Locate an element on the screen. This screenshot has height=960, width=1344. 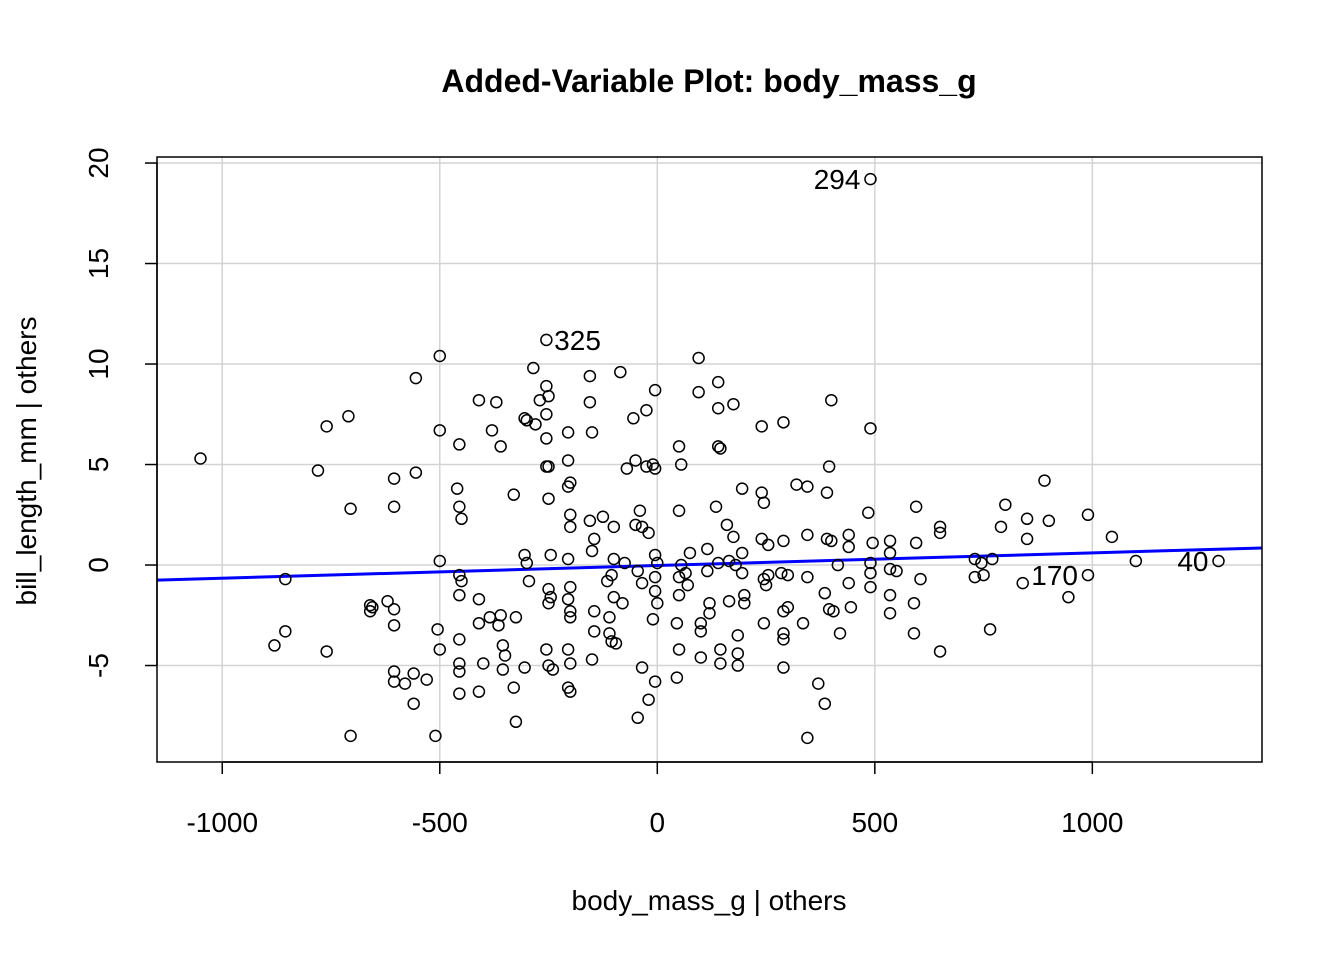
y-axis: -5 0 5 10 15 20 is located at coordinates (120, 412).